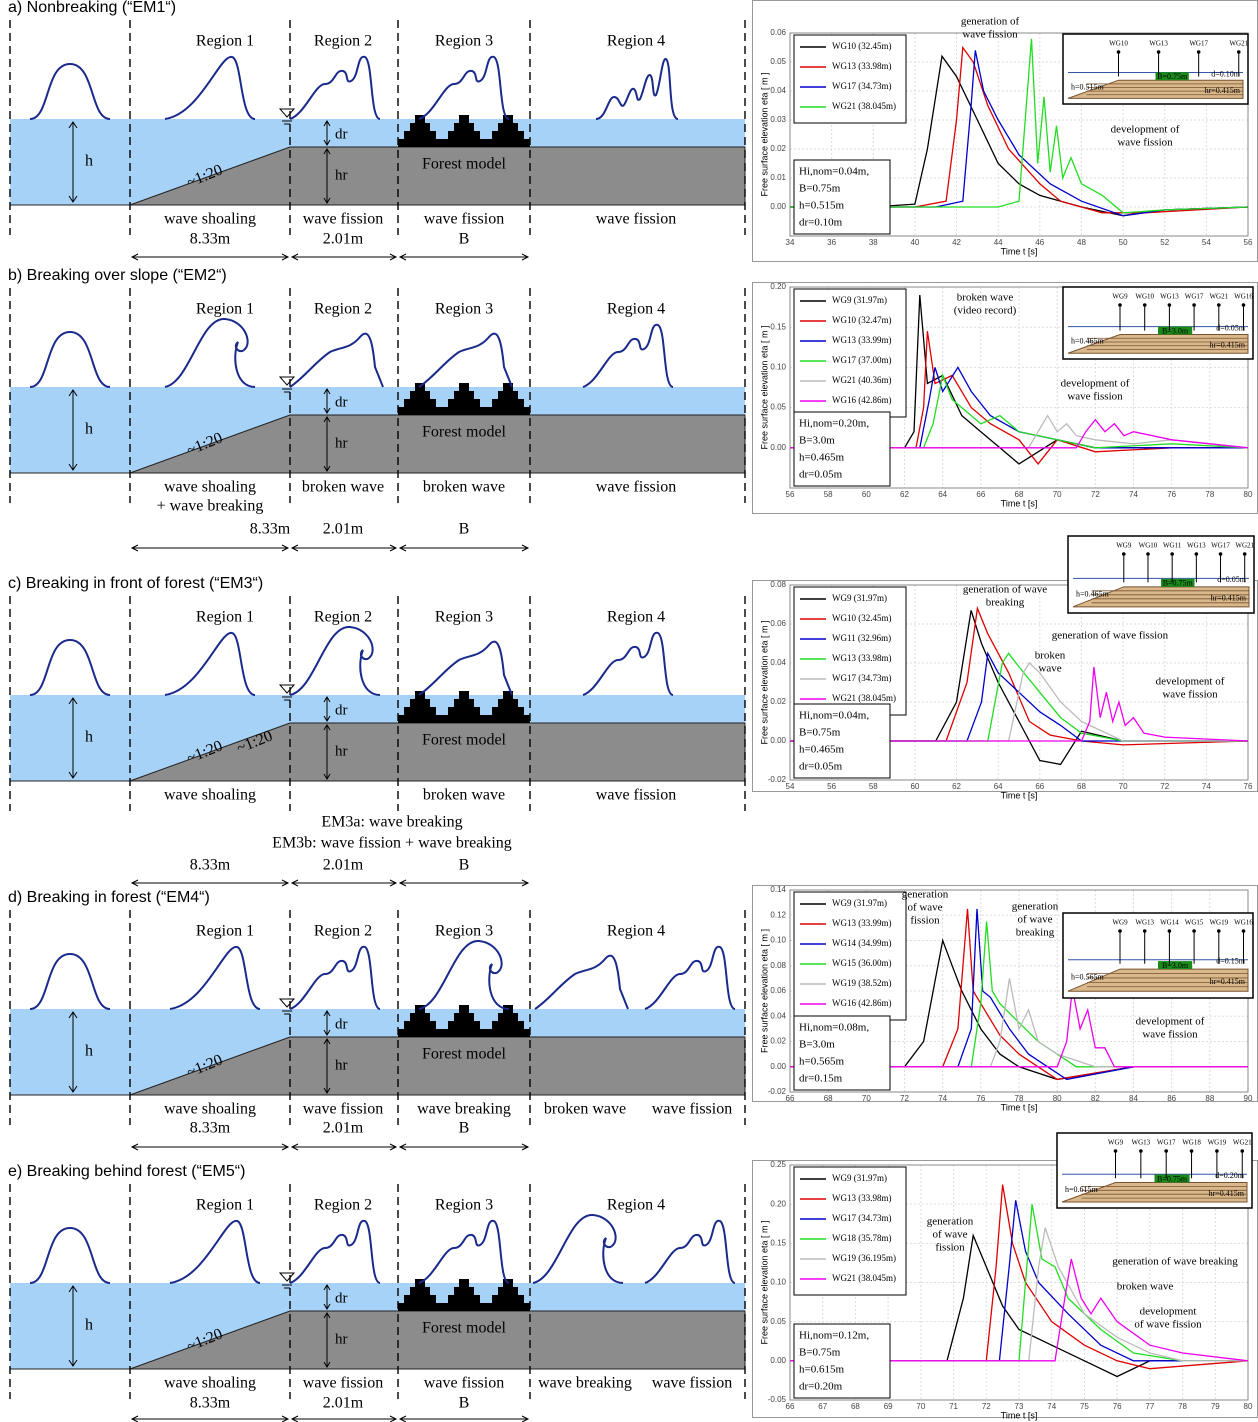 The width and height of the screenshot is (1258, 1422). I want to click on legend-label: WG11 (32.96m), so click(861, 638).